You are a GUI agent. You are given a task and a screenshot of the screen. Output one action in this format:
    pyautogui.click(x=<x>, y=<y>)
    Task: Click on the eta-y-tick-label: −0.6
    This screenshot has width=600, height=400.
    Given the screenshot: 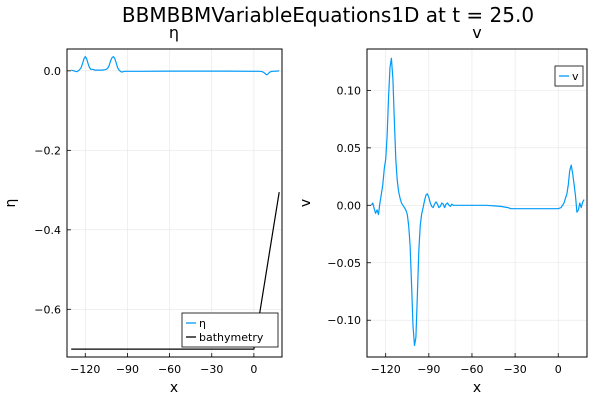 What is the action you would take?
    pyautogui.click(x=47, y=309)
    